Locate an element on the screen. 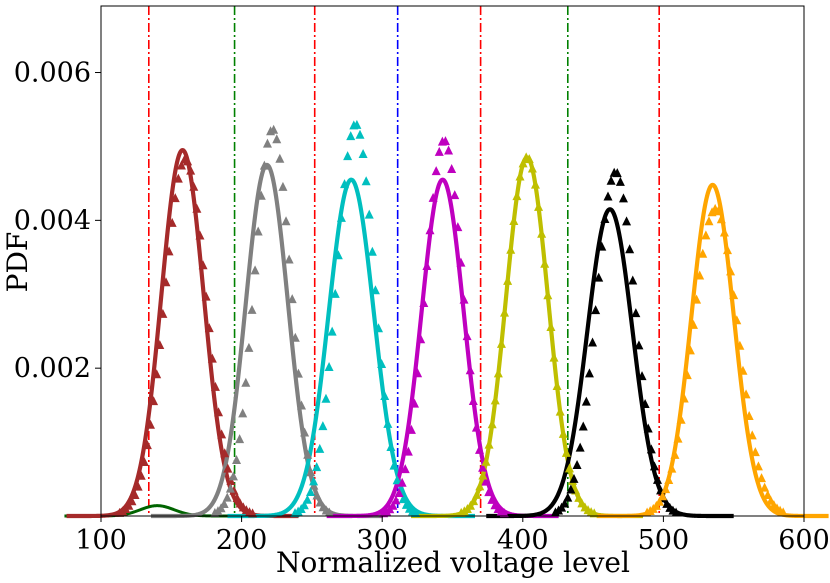  x-tick-label-1: 200 is located at coordinates (242, 540).